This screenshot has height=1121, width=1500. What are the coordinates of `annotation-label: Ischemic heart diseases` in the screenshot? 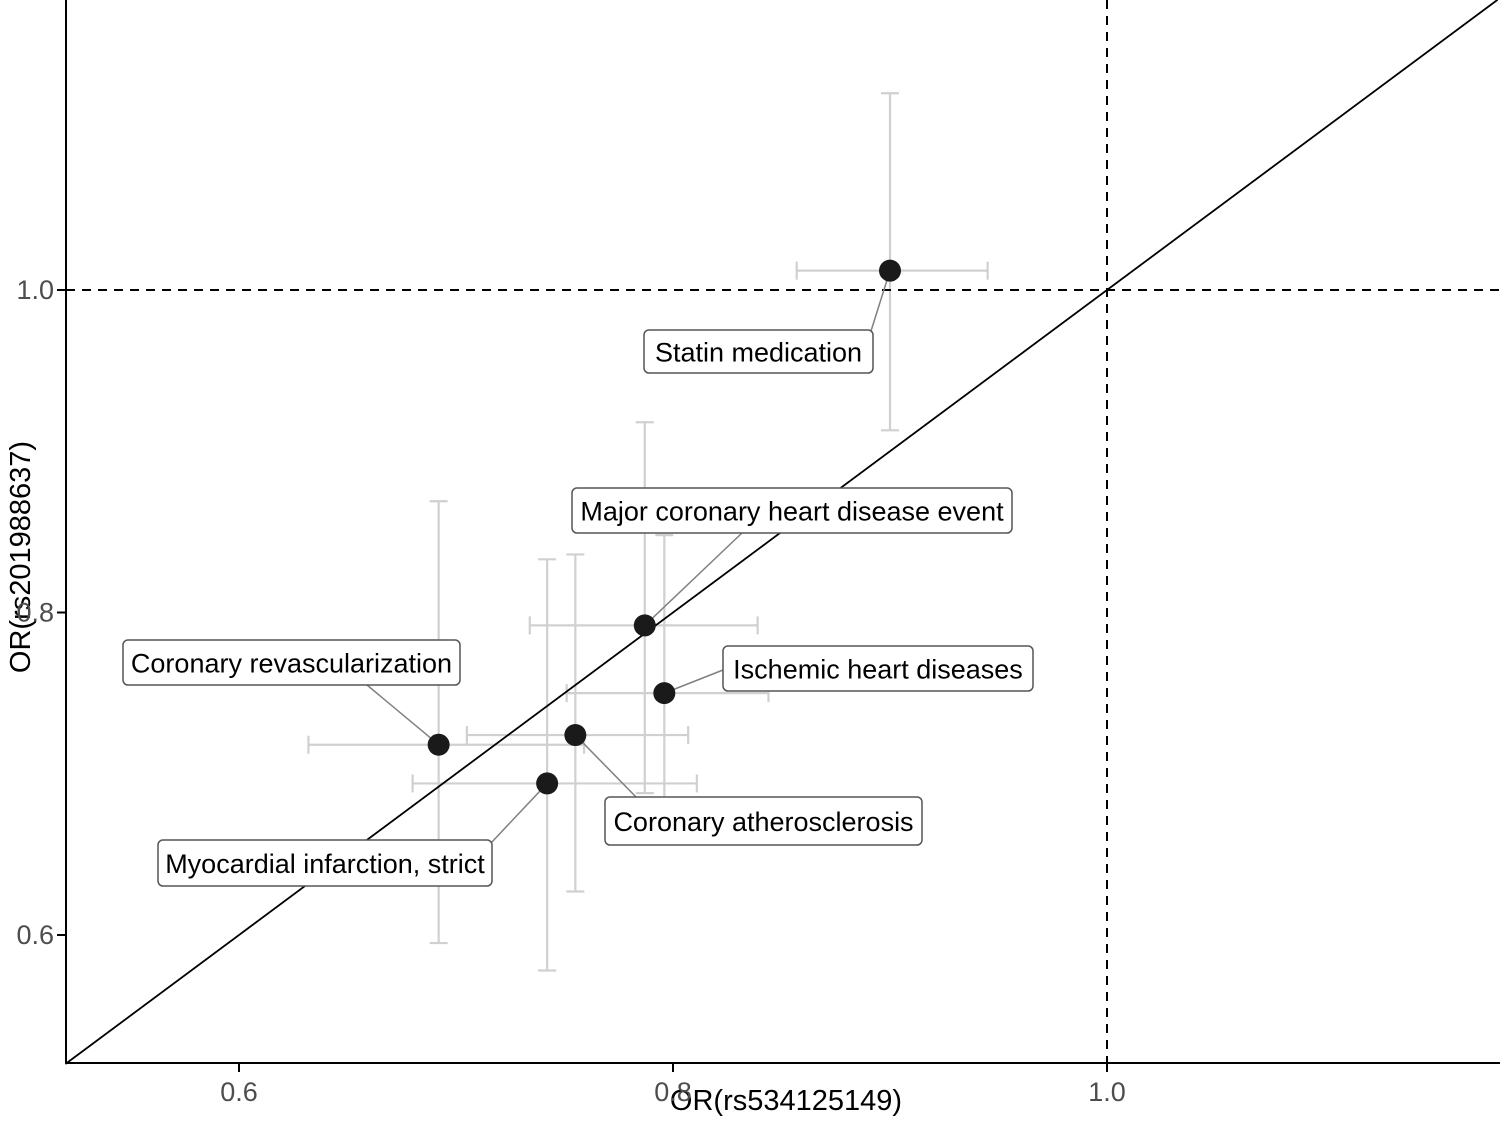 It's located at (878, 670).